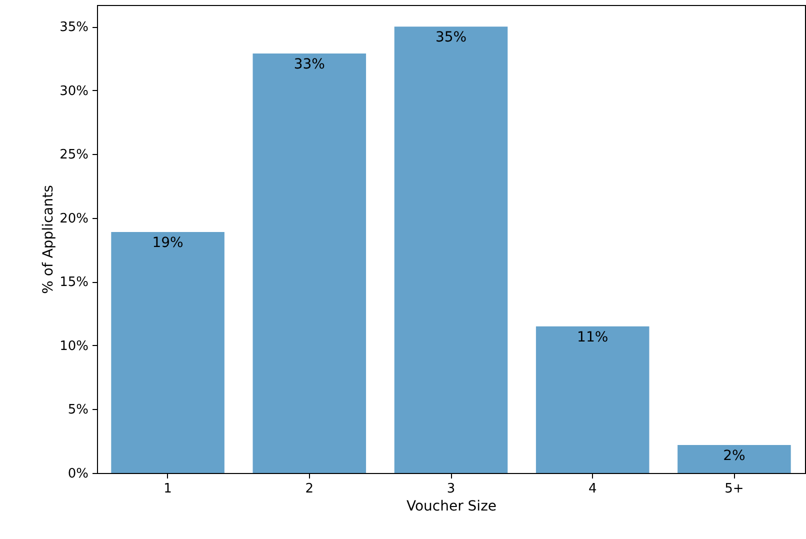 The image size is (806, 539). Describe the element at coordinates (74, 91) in the screenshot. I see `y-tick-label: 30%` at that location.